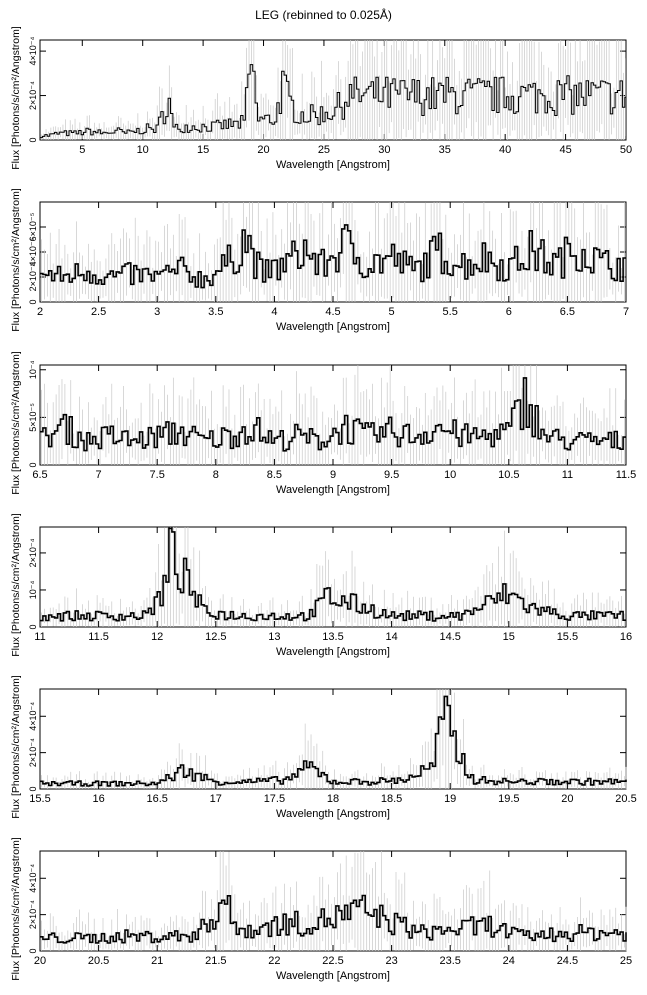 The height and width of the screenshot is (995, 647). What do you see at coordinates (157, 312) in the screenshot?
I see `x-tick-label: 3` at bounding box center [157, 312].